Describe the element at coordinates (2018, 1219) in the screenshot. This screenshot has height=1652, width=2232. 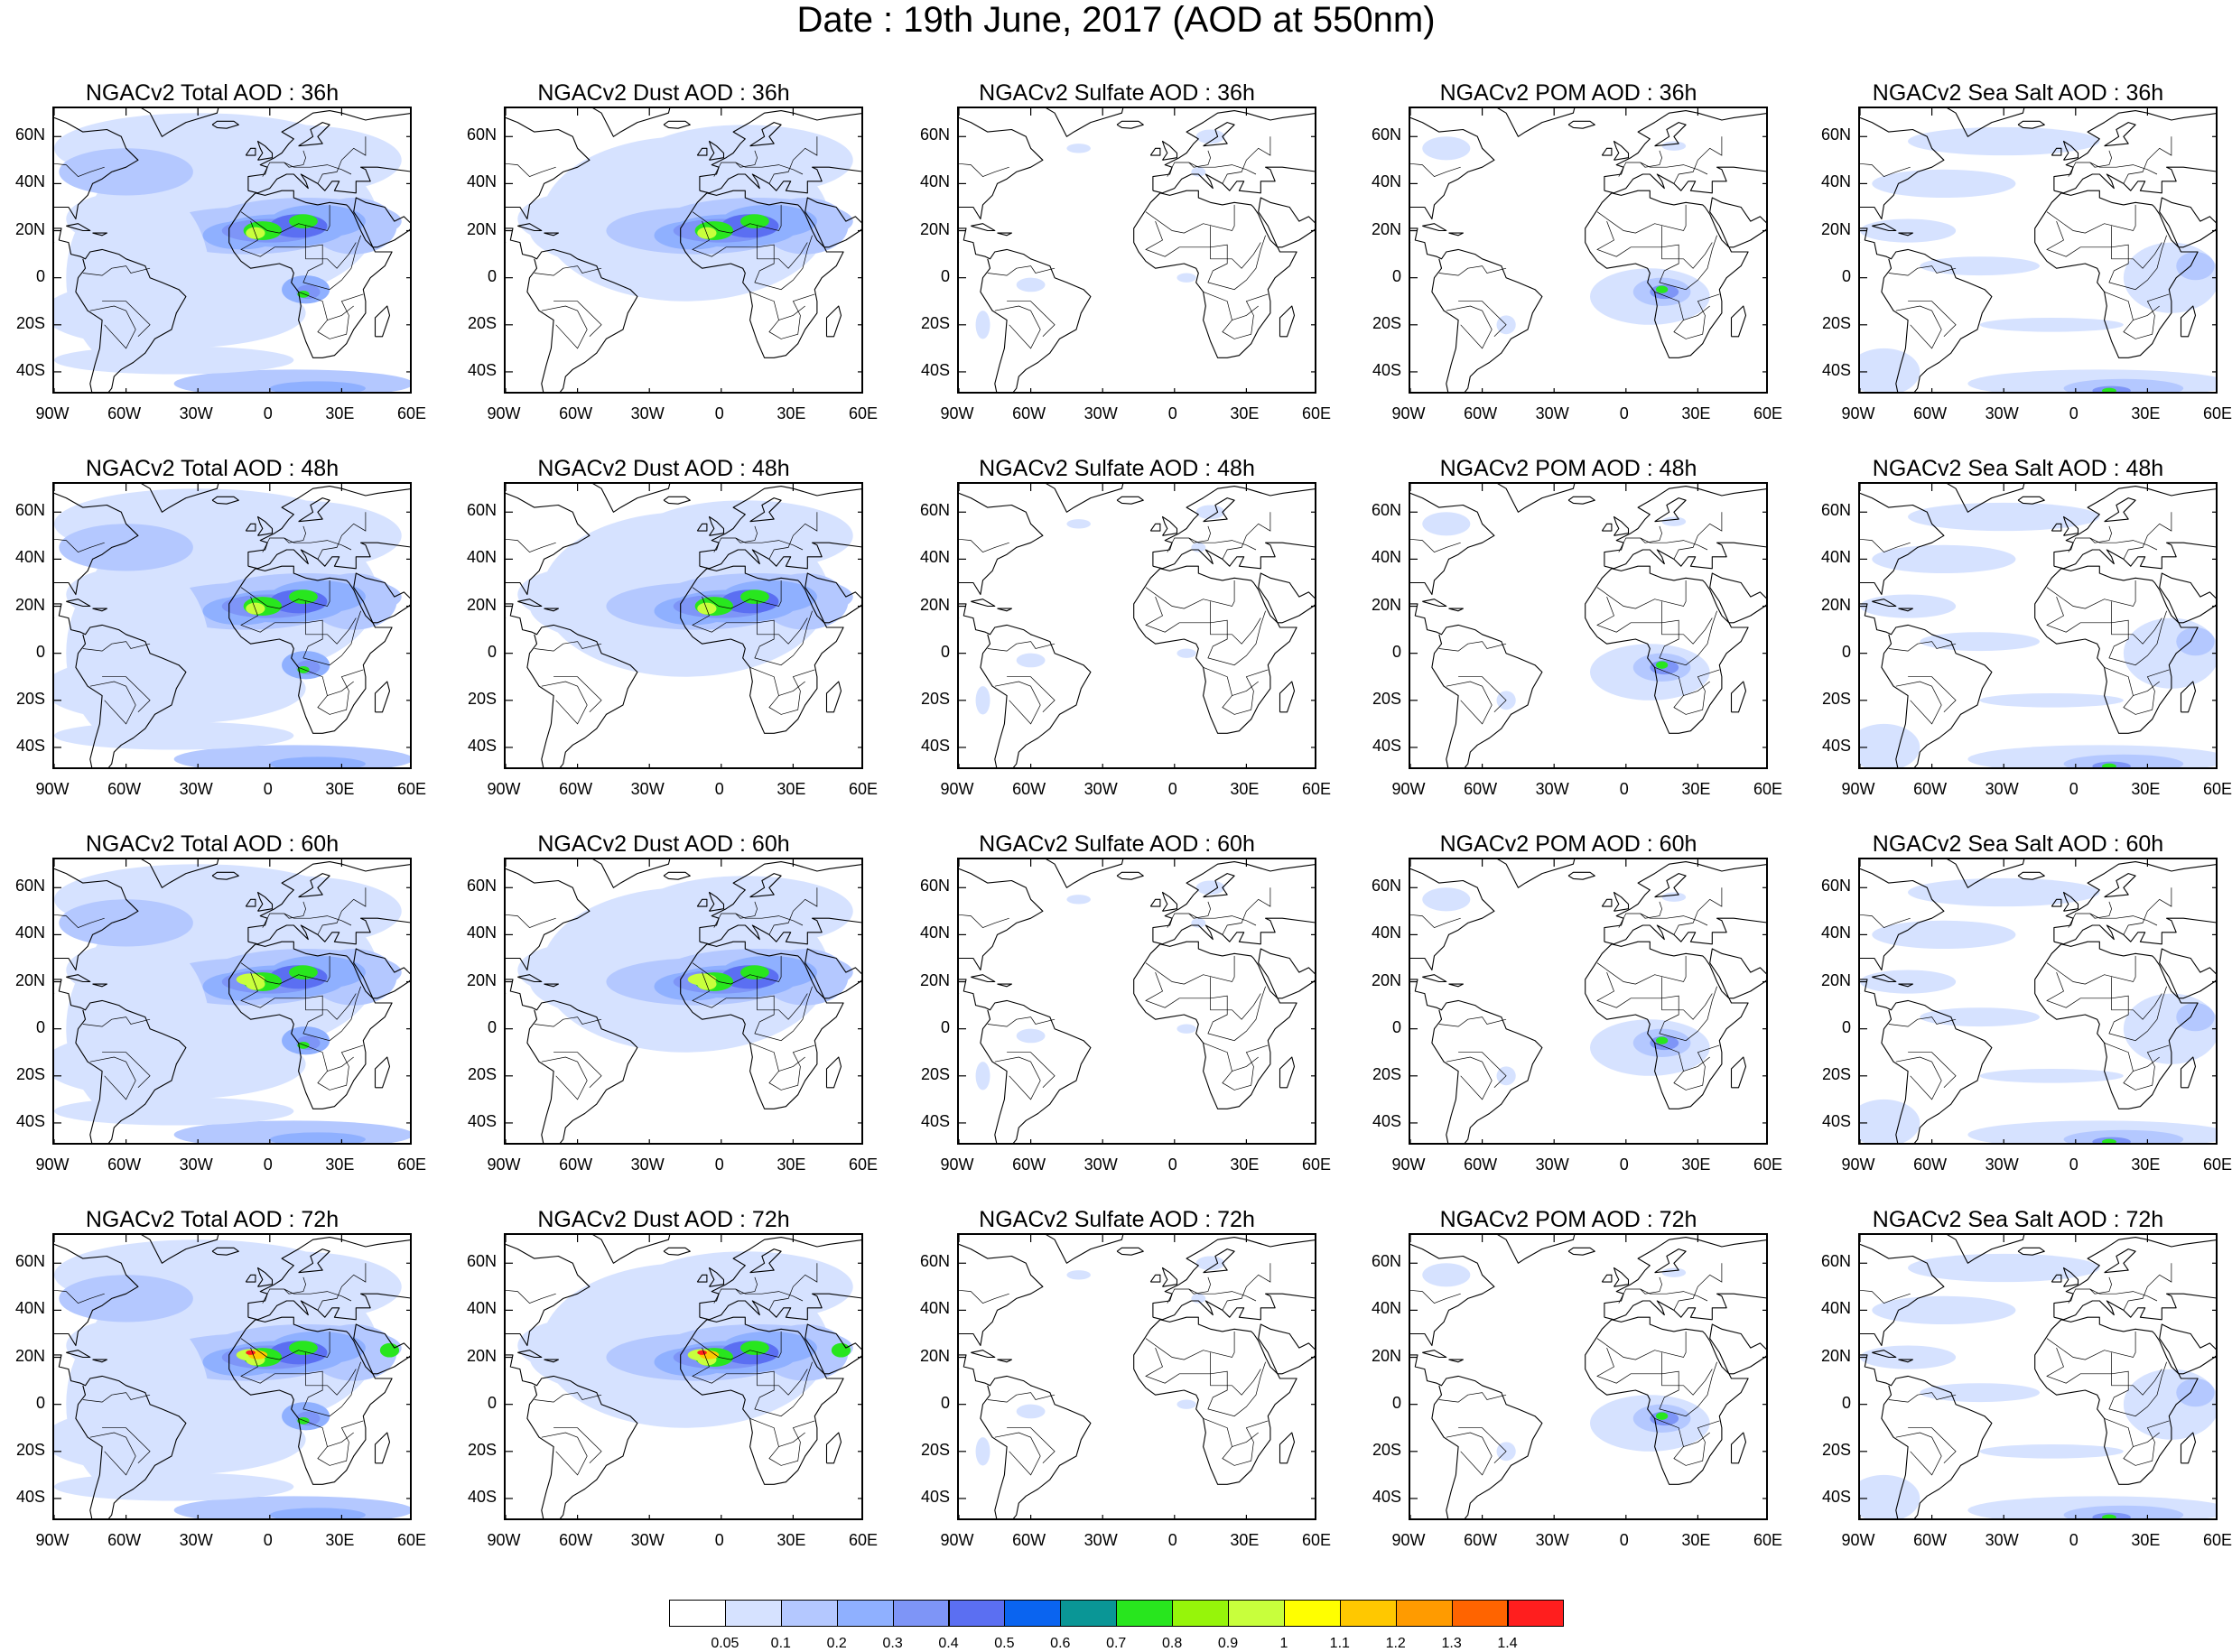
I see `panel-title: NGACv2 Sea Salt AOD : 72h` at that location.